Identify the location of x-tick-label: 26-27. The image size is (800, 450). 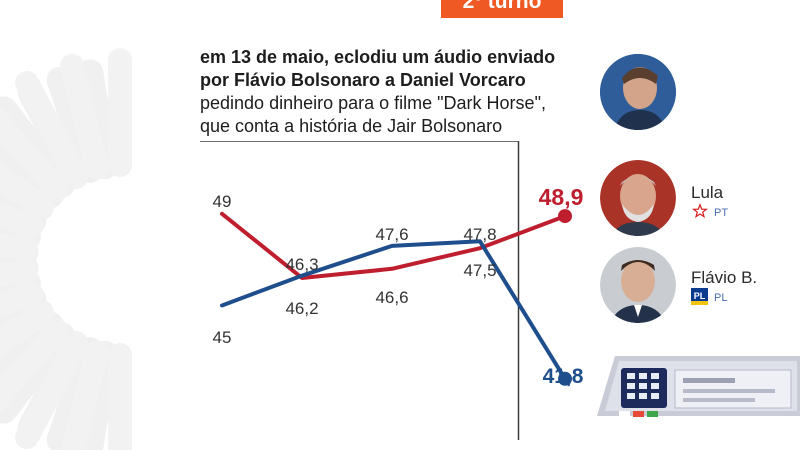
(479, 448).